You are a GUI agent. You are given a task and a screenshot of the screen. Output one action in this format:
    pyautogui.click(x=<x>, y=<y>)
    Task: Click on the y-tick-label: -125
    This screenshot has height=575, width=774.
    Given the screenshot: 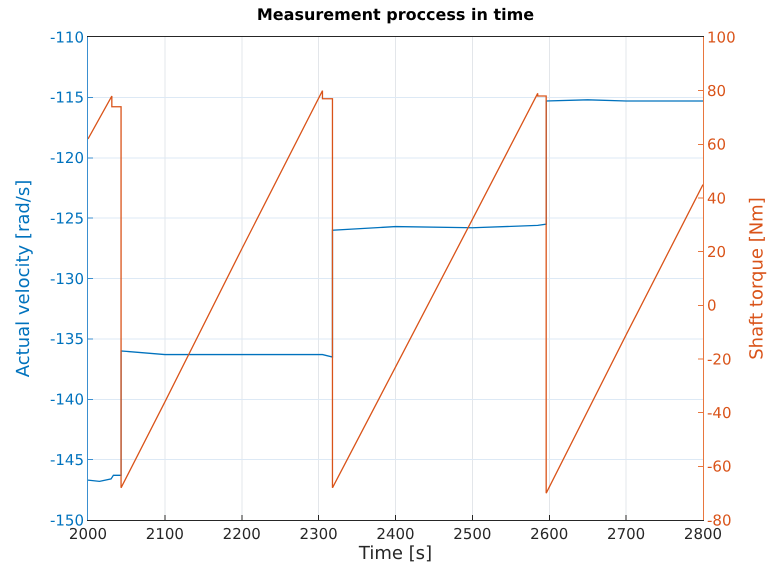 What is the action you would take?
    pyautogui.click(x=67, y=218)
    